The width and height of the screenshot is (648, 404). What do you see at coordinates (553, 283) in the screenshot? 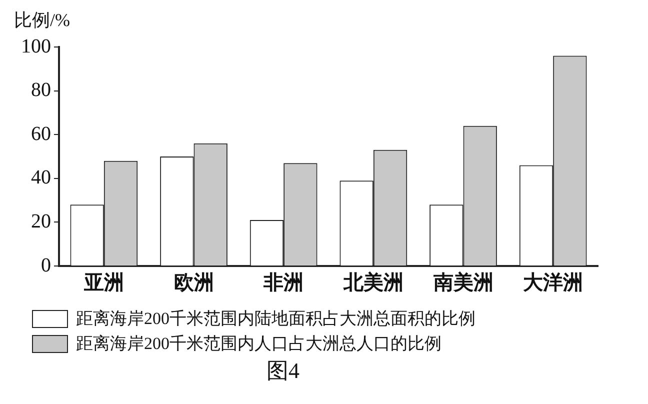
I see `x-tick-label: 大洋洲` at bounding box center [553, 283].